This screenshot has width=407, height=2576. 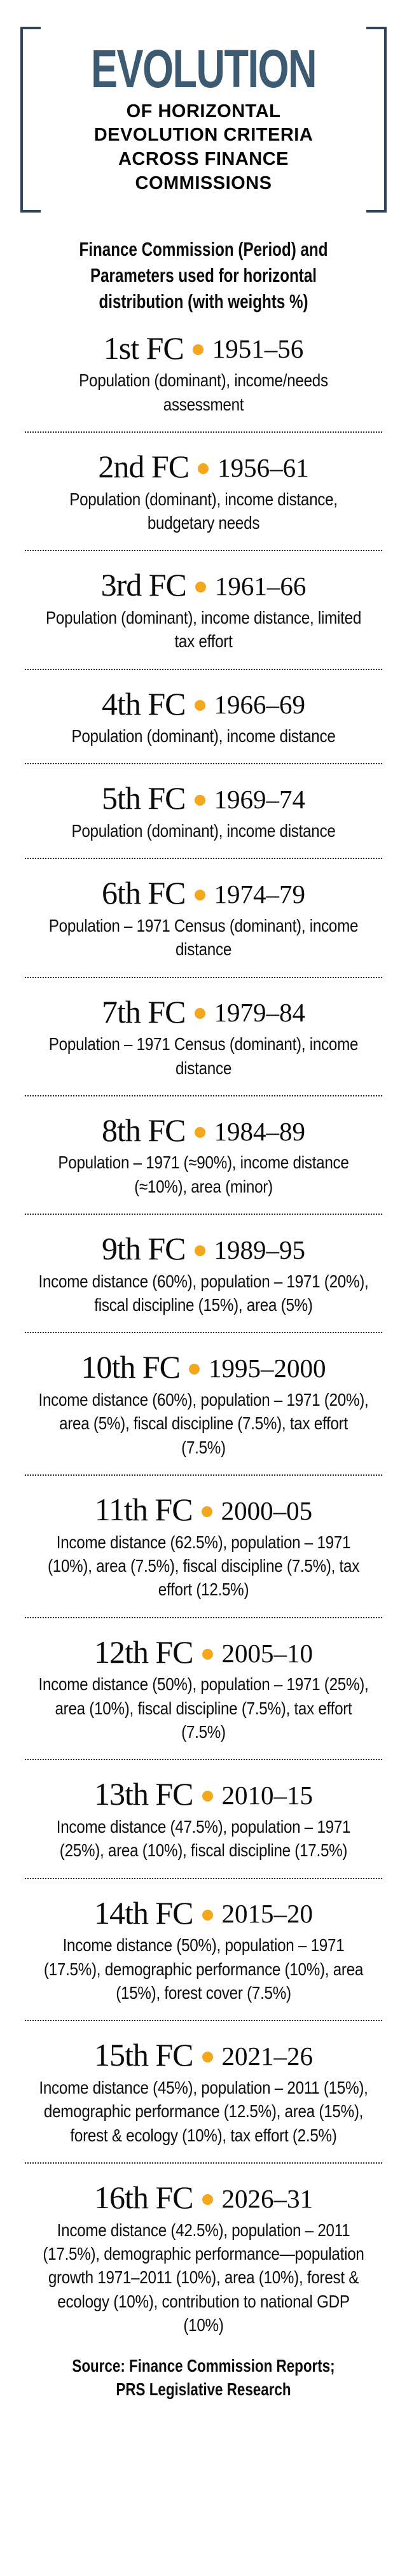 What do you see at coordinates (267, 1653) in the screenshot?
I see `fc-period: 2005–10` at bounding box center [267, 1653].